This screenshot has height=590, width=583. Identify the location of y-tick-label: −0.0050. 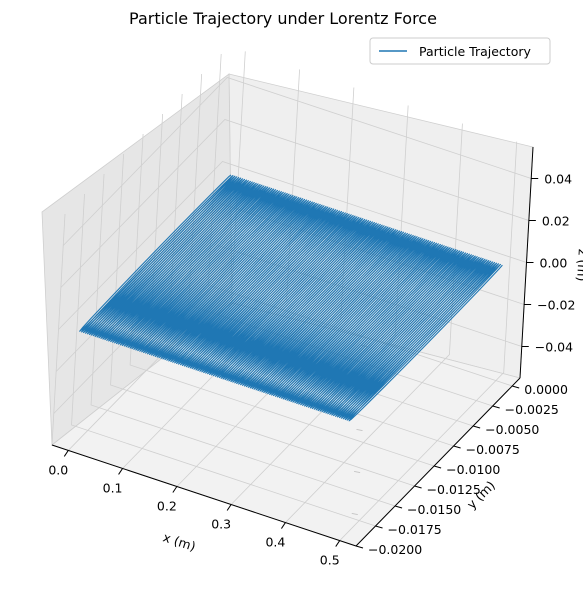
(512, 429).